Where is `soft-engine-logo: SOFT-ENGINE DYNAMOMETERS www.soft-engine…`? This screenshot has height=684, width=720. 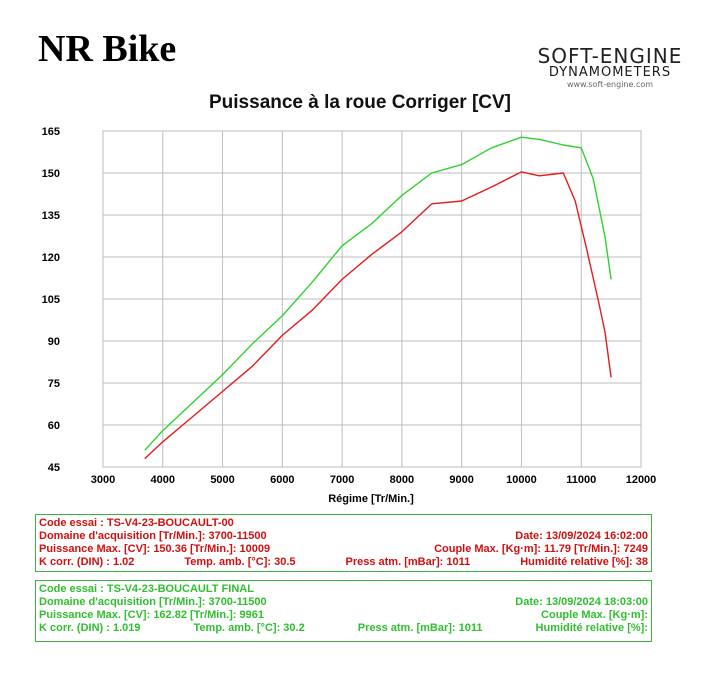
soft-engine-logo: SOFT-ENGINE DYNAMOMETERS www.soft-engine… is located at coordinates (610, 68).